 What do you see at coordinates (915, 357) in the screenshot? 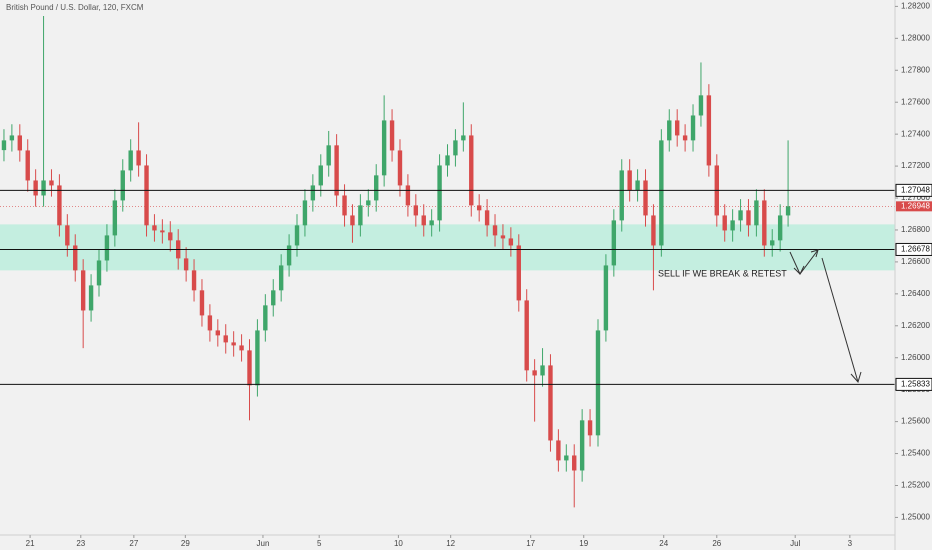
I see `y-tick-label: 1.26000` at bounding box center [915, 357].